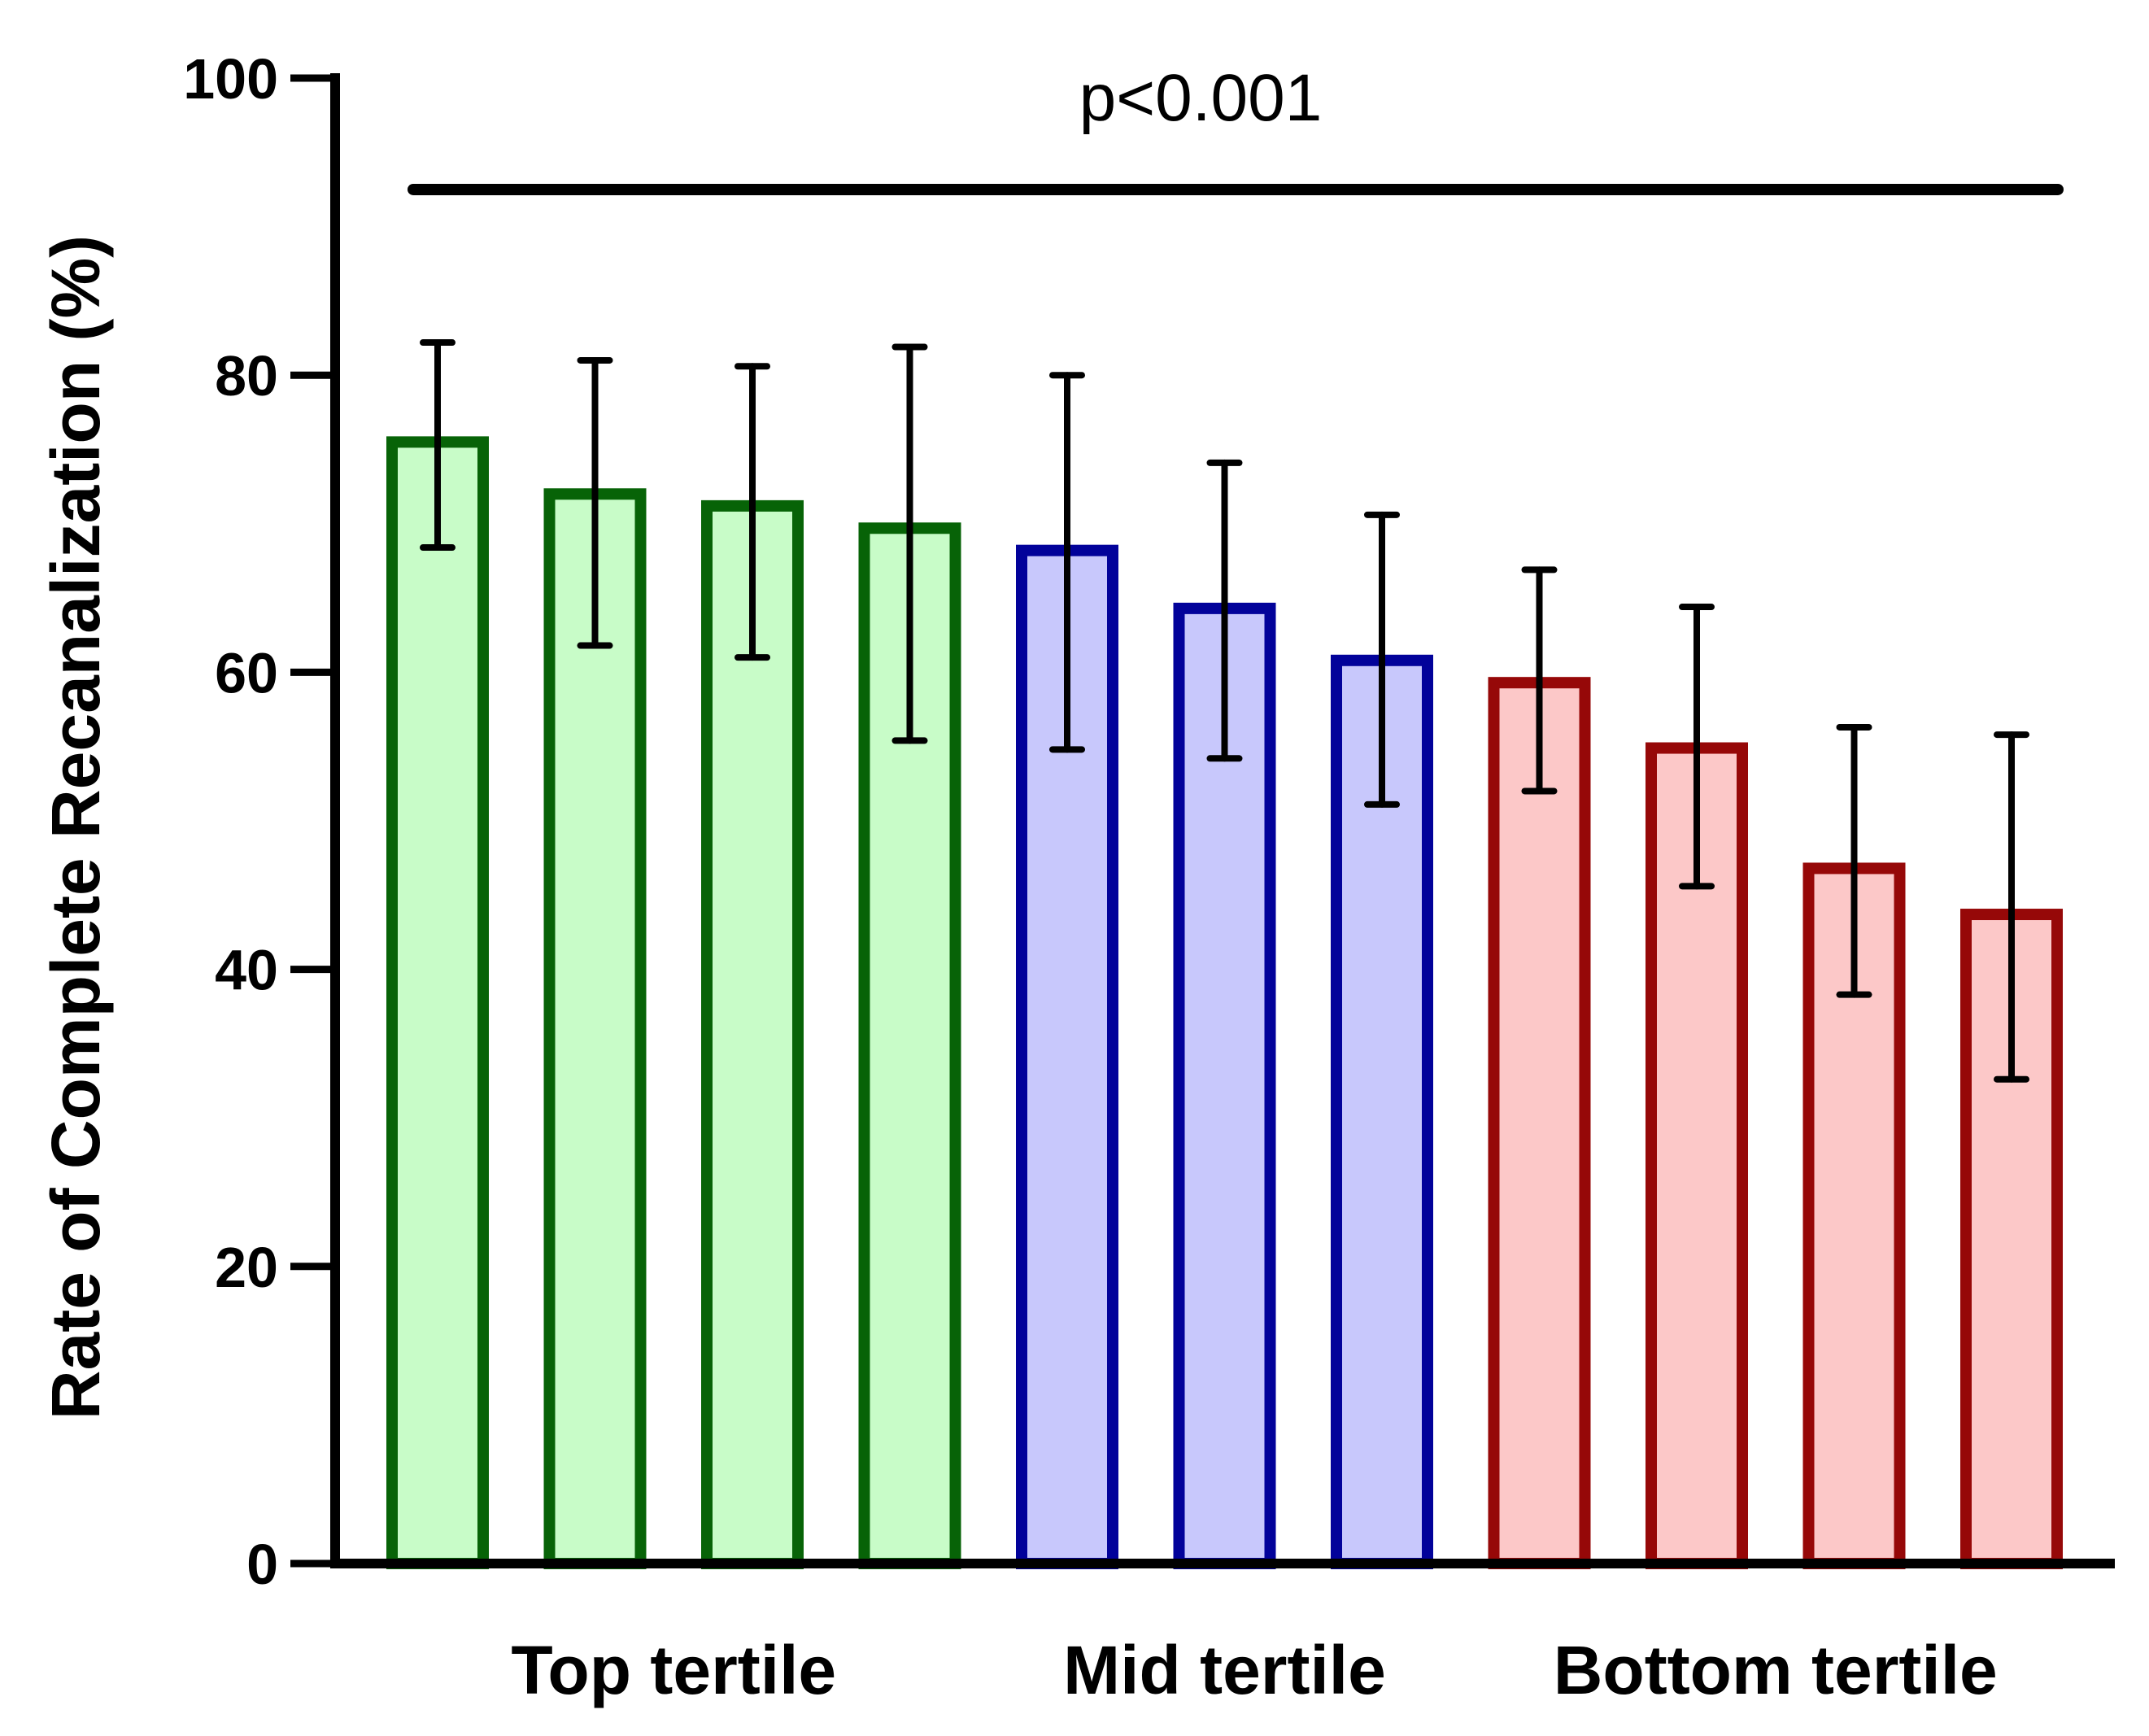  I want to click on y-axis-title: Rate of Complete Recanalization (%), so click(75, 827).